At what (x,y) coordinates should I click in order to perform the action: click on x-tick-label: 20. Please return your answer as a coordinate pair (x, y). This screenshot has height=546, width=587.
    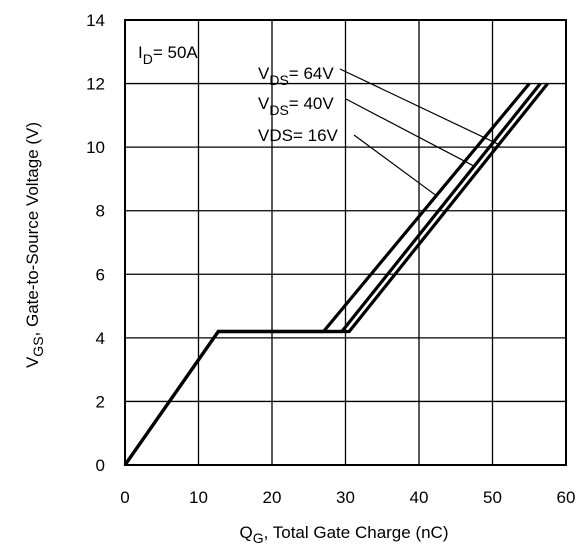
    Looking at the image, I should click on (272, 497).